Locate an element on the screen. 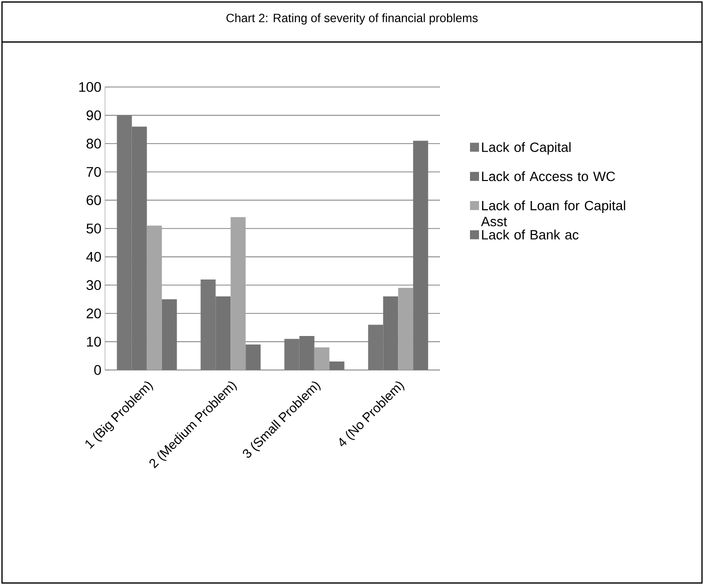 The height and width of the screenshot is (585, 704). y-tick-label: 60 is located at coordinates (93, 200).